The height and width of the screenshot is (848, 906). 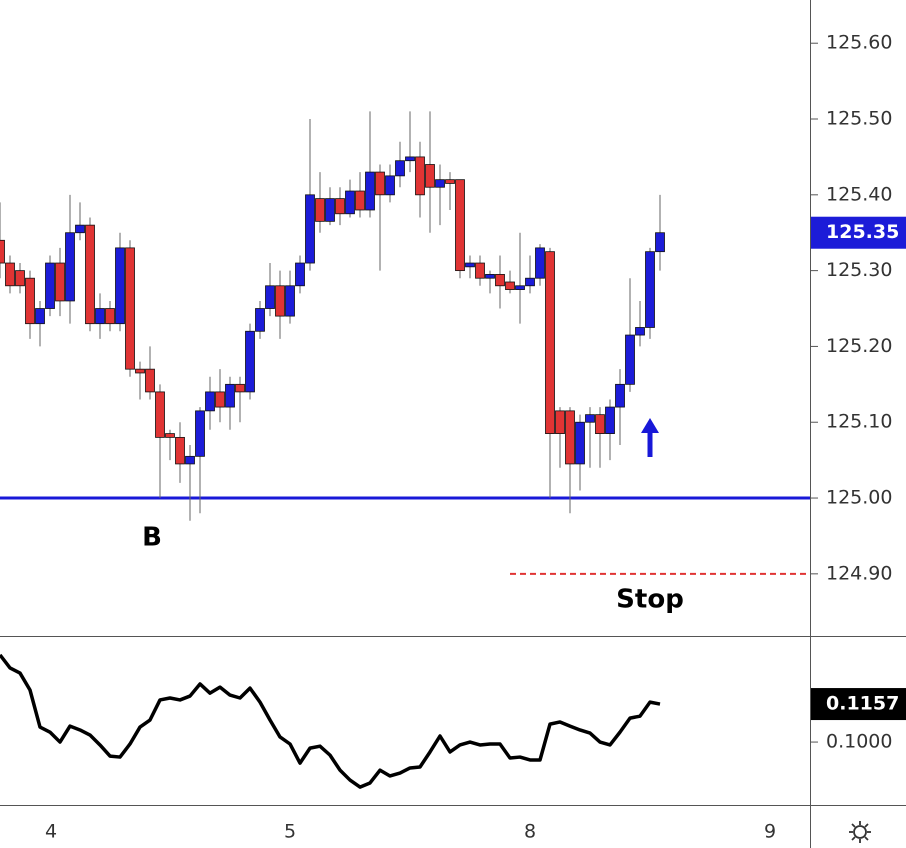 I want to click on y-tick-label: 0.1000, so click(x=859, y=742).